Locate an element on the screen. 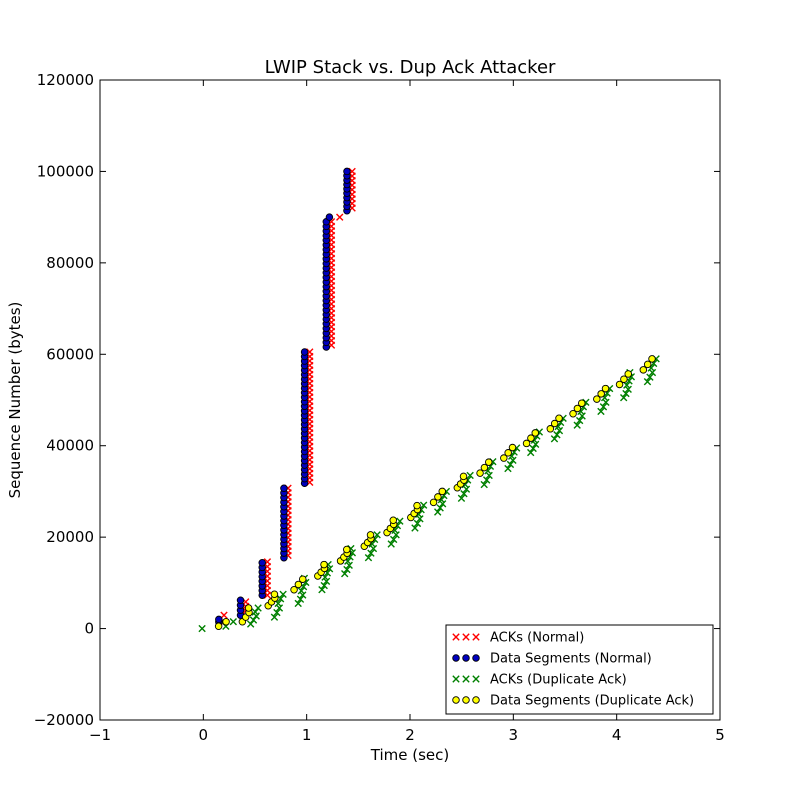  x-tick-label: −1 is located at coordinates (100, 735).